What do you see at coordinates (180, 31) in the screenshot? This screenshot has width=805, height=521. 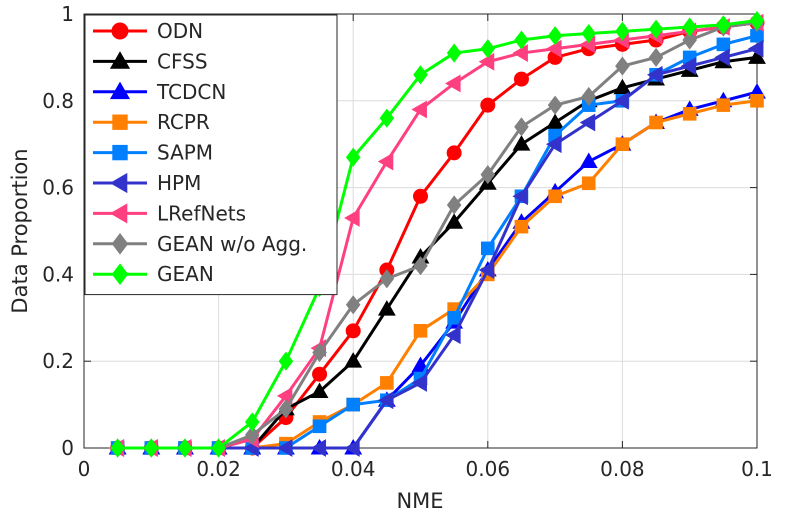 I see `legend-label-odn: ODN` at bounding box center [180, 31].